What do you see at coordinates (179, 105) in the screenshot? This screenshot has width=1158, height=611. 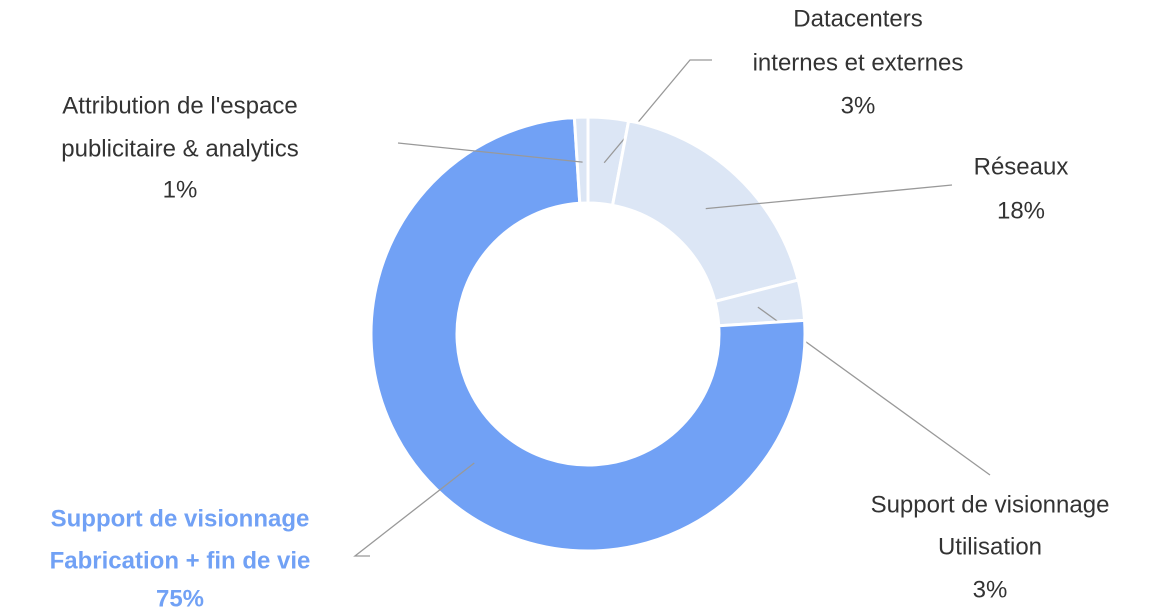 I see `slice-label: Attribution de l'espace` at bounding box center [179, 105].